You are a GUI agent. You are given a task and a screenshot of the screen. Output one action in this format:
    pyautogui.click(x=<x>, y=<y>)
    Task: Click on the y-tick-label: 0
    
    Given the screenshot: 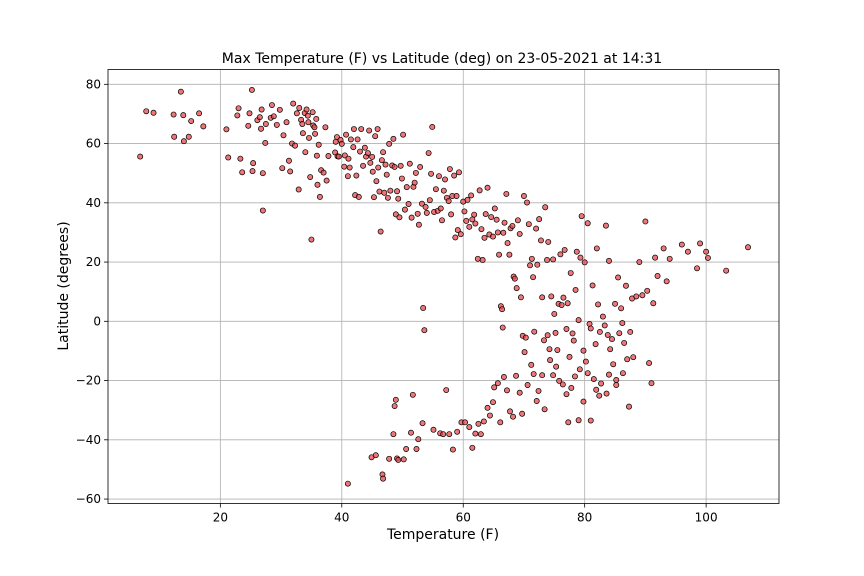 What is the action you would take?
    pyautogui.click(x=97, y=321)
    